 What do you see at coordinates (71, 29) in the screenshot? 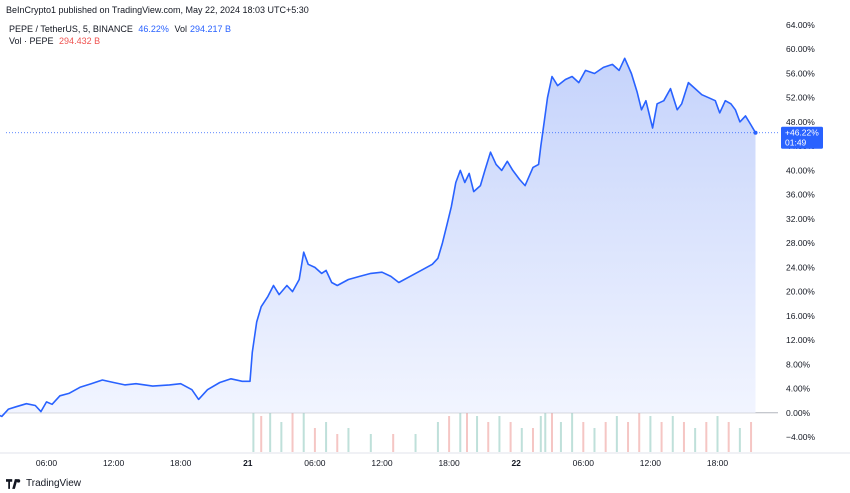
I see `symbol-name: PEPE / TetherUS, 5, BINANCE` at bounding box center [71, 29].